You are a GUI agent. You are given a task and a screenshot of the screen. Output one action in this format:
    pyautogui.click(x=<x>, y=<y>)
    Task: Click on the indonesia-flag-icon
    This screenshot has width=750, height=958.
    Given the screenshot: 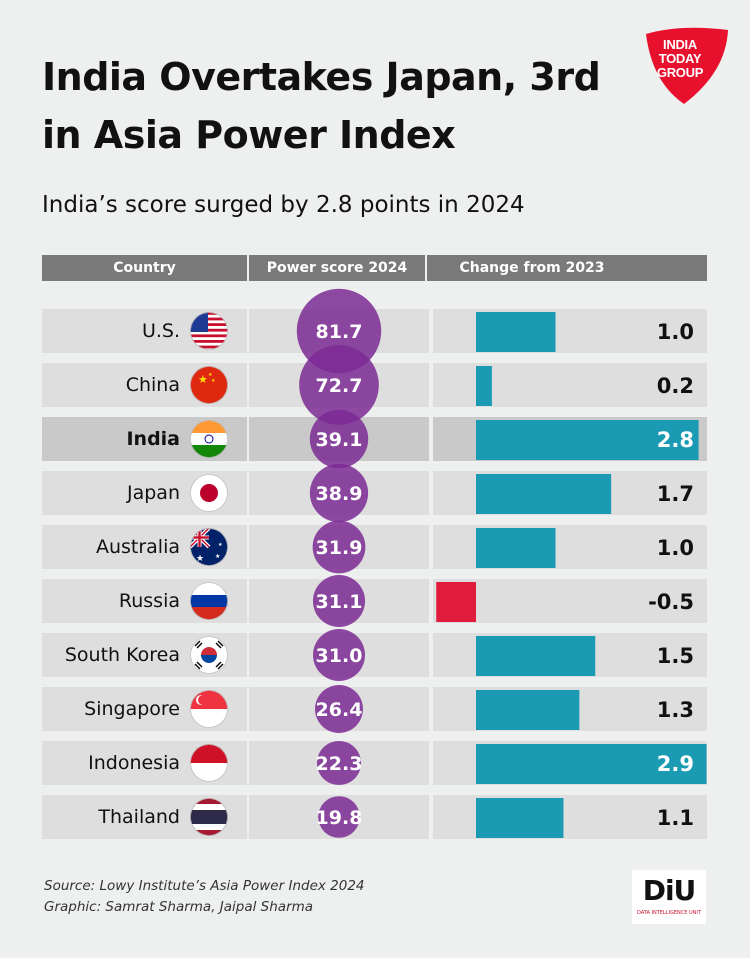 What is the action you would take?
    pyautogui.click(x=209, y=763)
    